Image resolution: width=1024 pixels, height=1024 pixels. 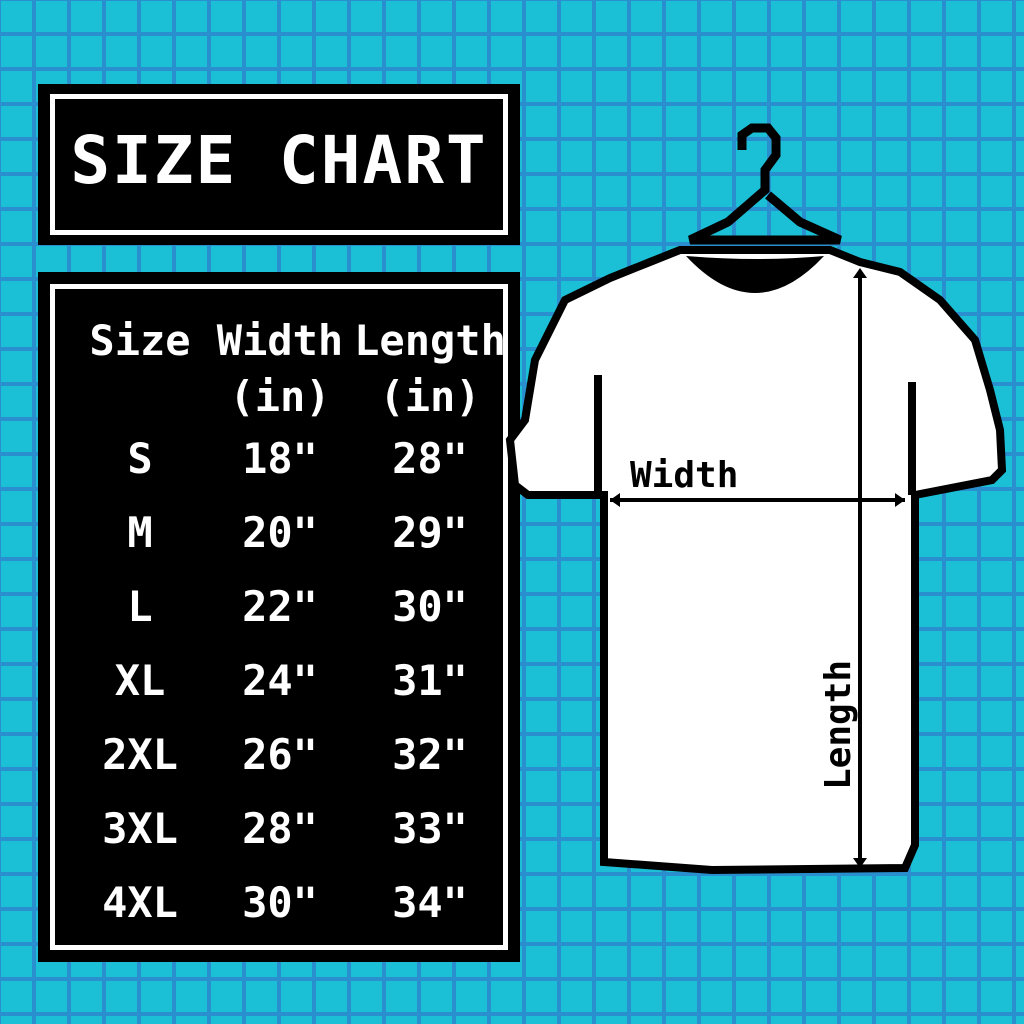 What do you see at coordinates (430, 532) in the screenshot?
I see `length-cell: 29"` at bounding box center [430, 532].